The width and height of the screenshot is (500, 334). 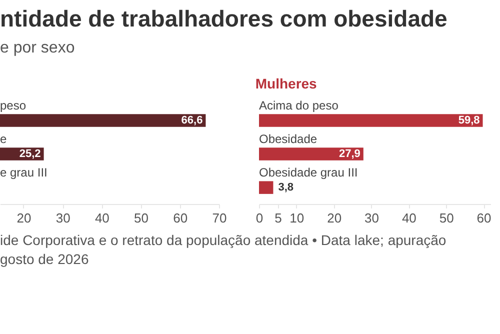 What do you see at coordinates (30, 154) in the screenshot?
I see `data-label: 25,2` at bounding box center [30, 154].